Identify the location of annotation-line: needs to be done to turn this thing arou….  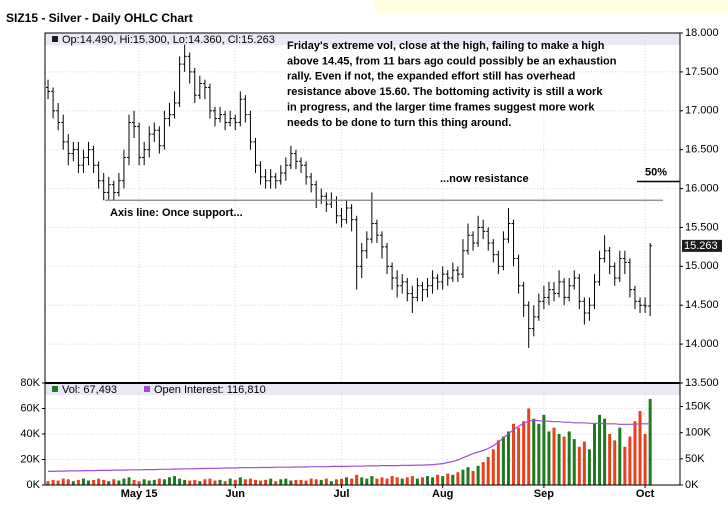
(399, 123).